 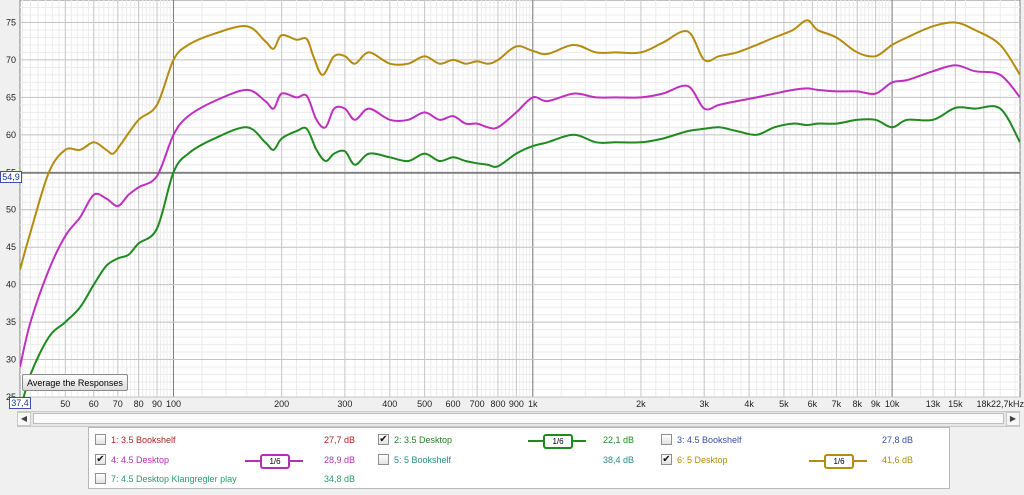 What do you see at coordinates (11, 97) in the screenshot?
I see `y-tick-label: 65` at bounding box center [11, 97].